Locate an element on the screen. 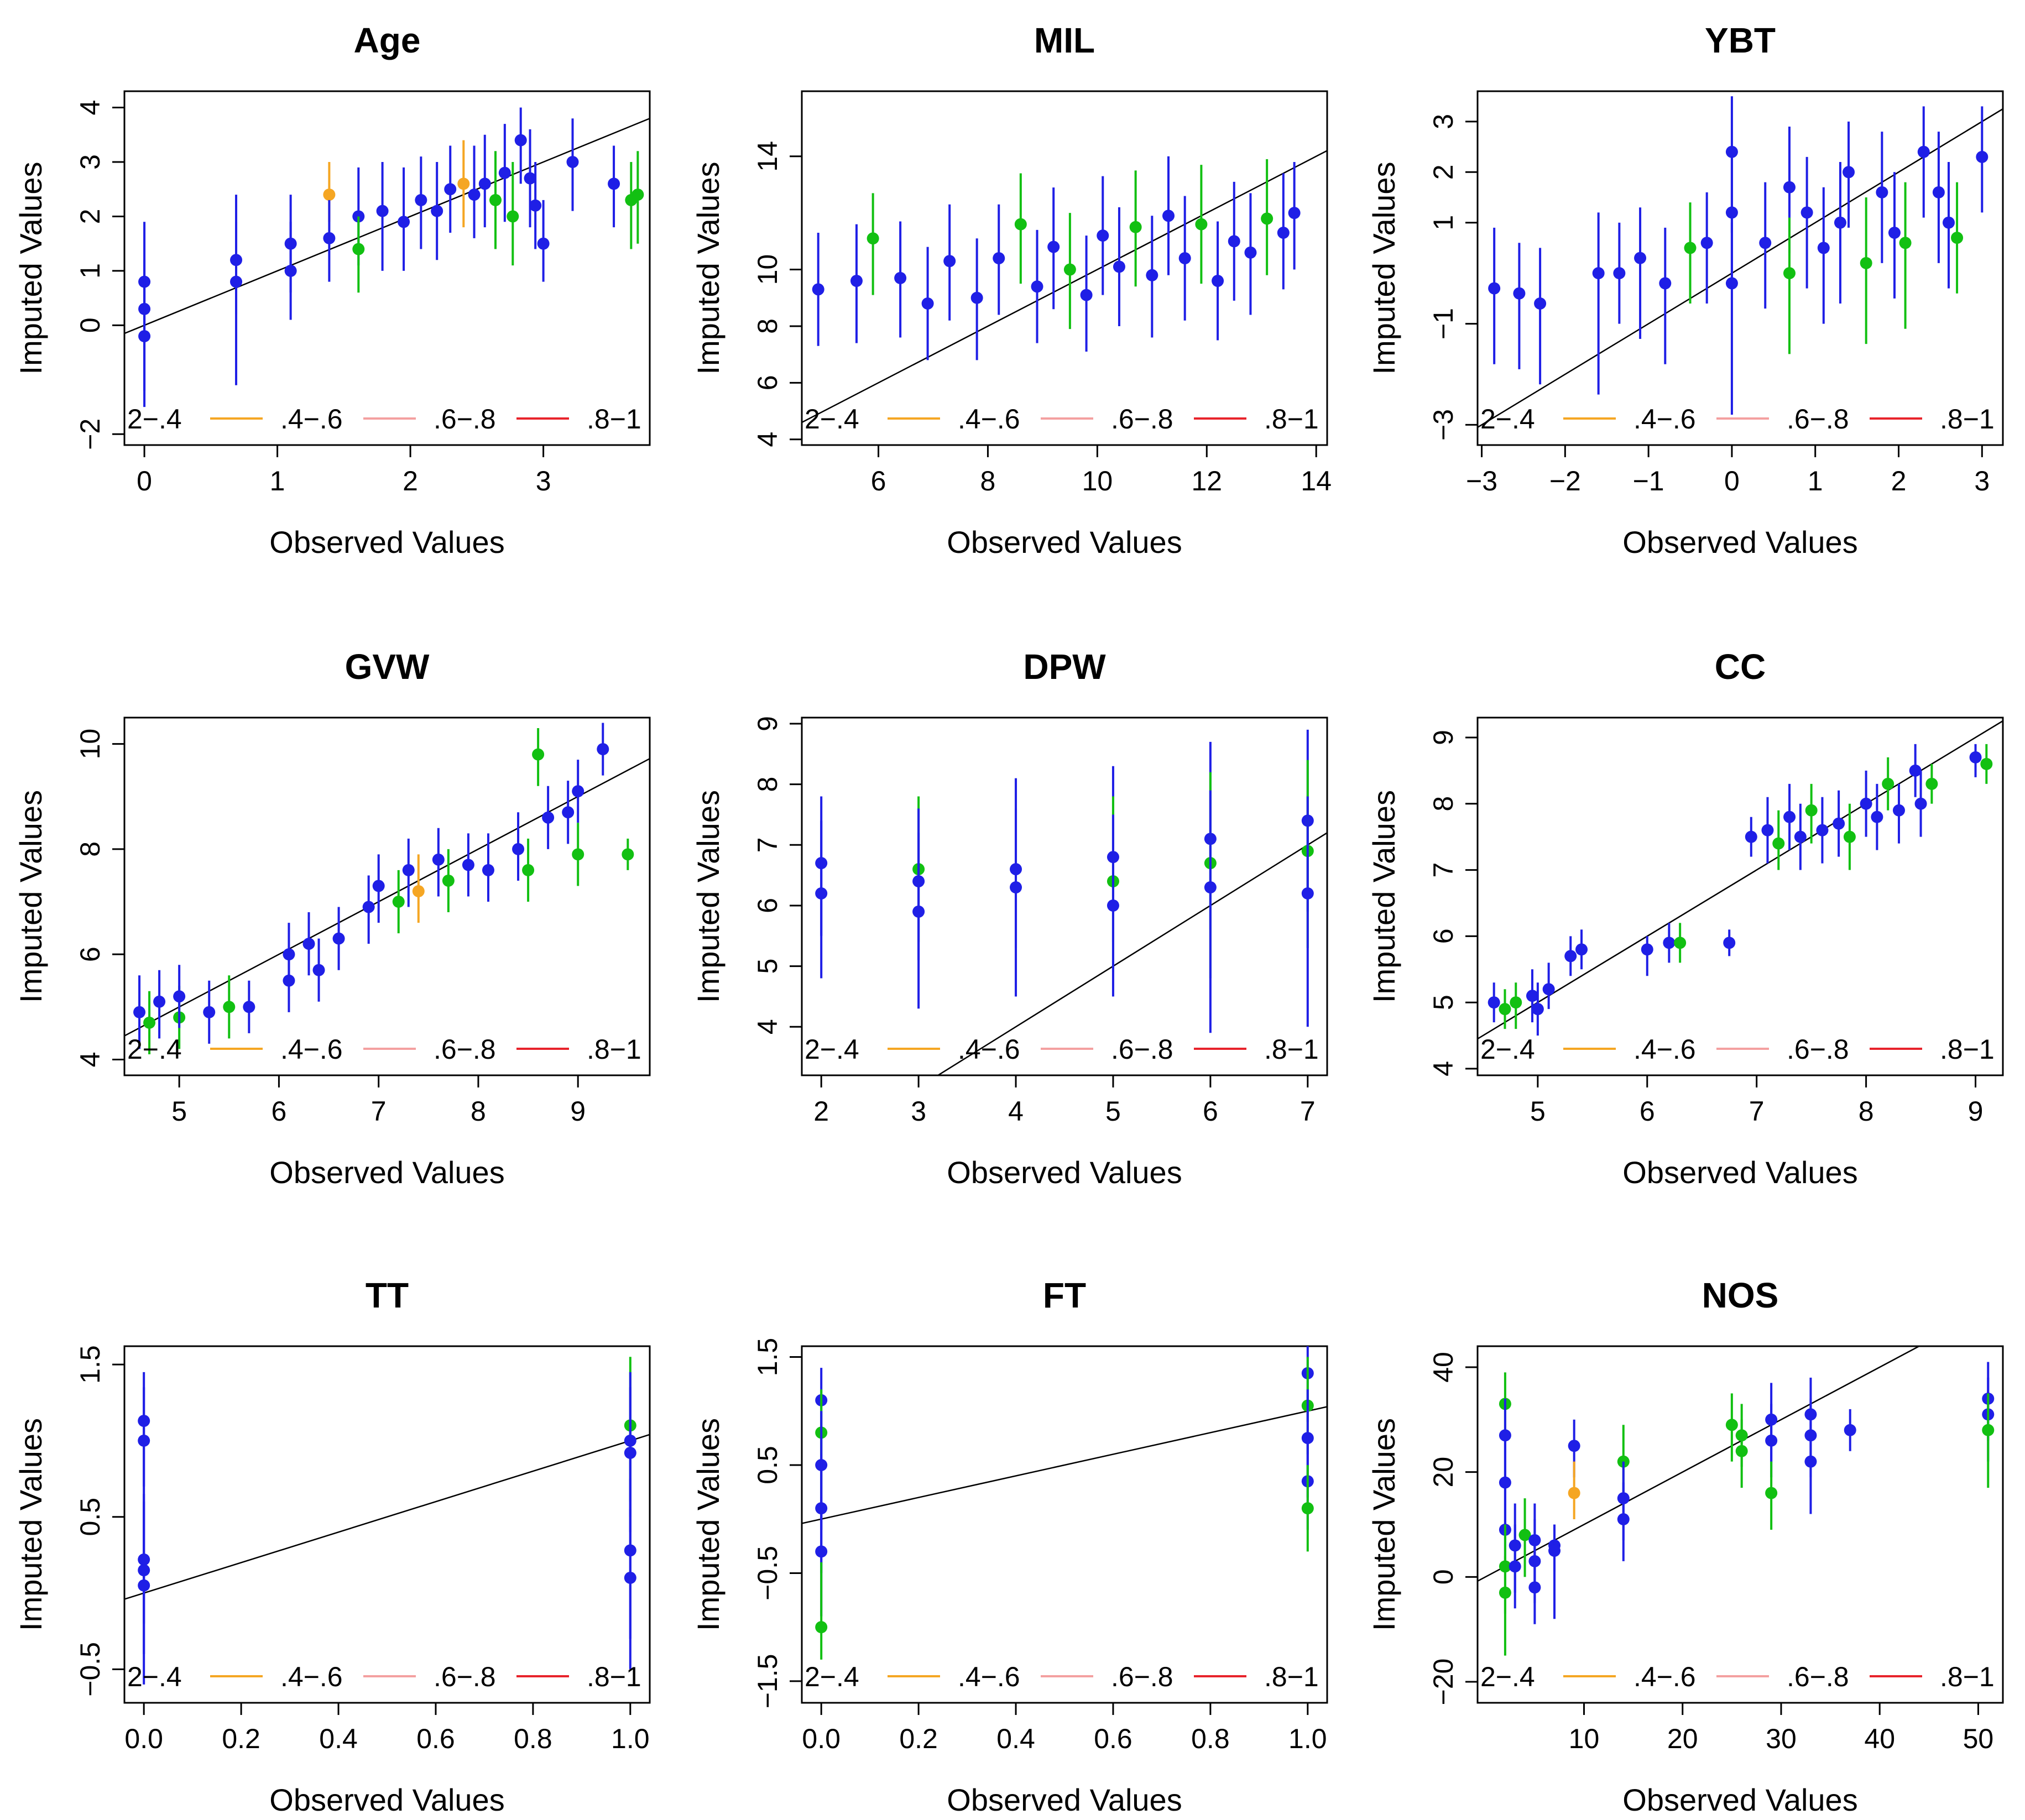 This screenshot has height=1820, width=2025. y-tick-label: 20 is located at coordinates (1443, 1472).